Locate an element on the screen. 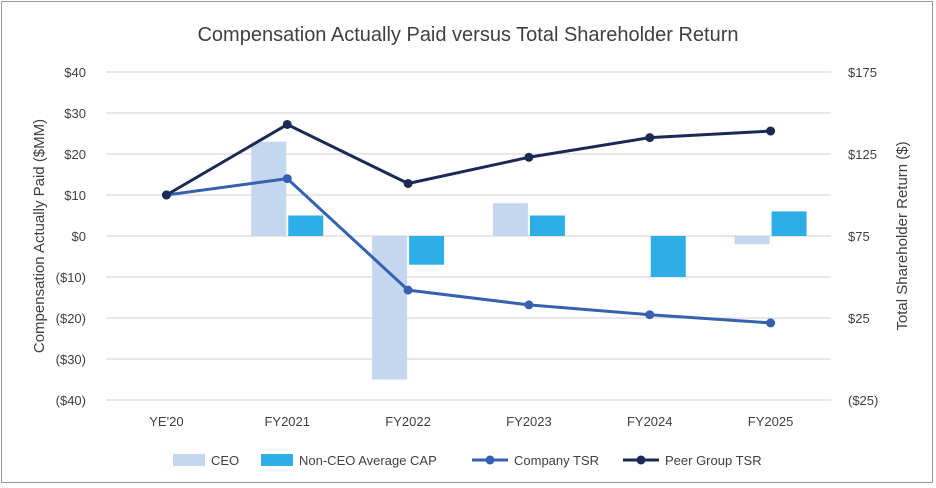  left-tick-label: ($10) is located at coordinates (71, 277).